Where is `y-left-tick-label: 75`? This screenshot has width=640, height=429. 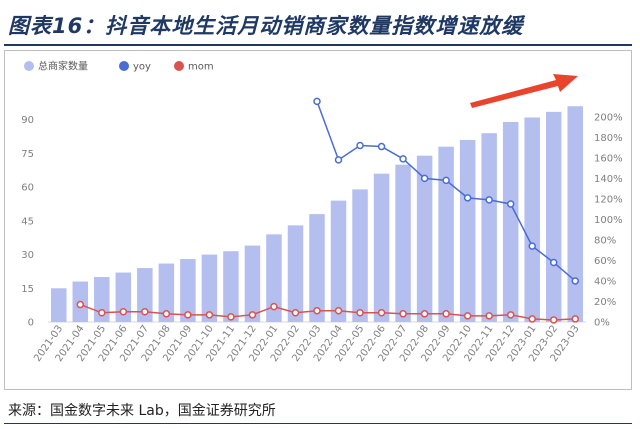
y-left-tick-label: 75 is located at coordinates (27, 154).